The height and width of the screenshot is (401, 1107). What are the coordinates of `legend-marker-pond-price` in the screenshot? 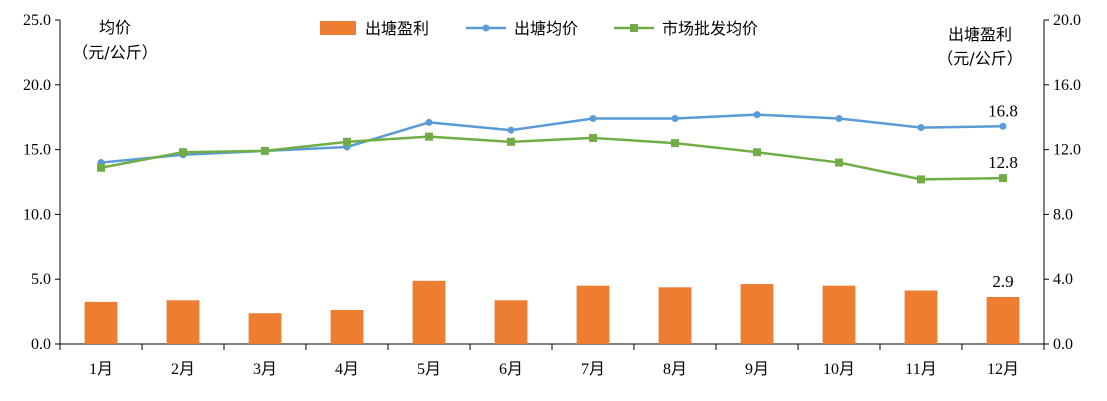 It's located at (486, 28).